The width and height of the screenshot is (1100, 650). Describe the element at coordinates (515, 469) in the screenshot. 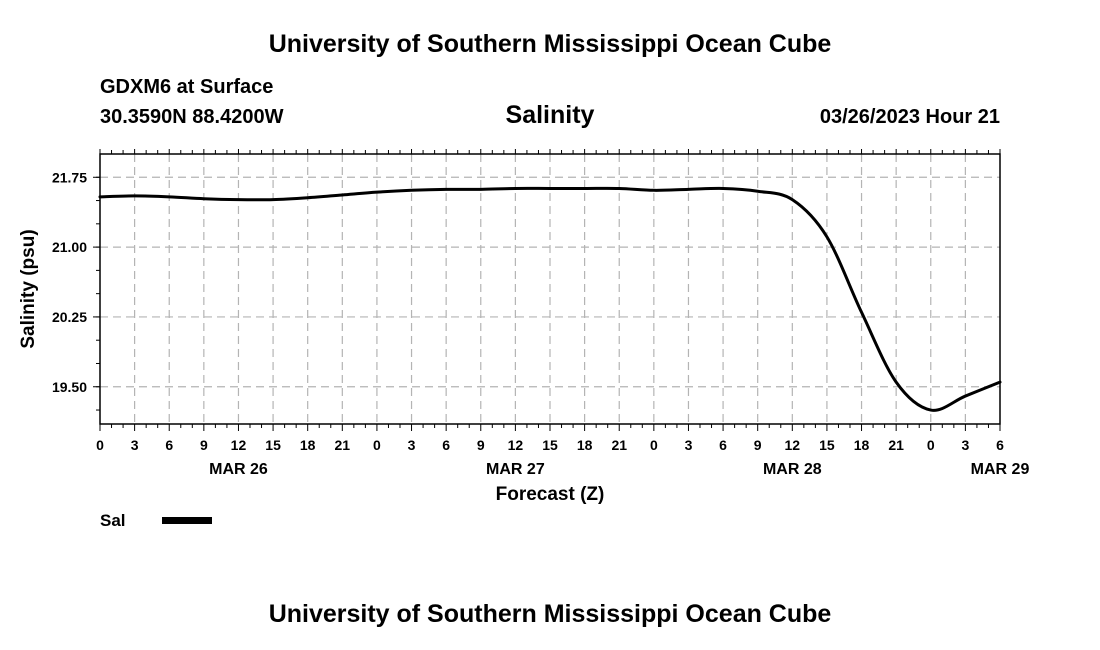

I see `day-label: MAR 27` at that location.